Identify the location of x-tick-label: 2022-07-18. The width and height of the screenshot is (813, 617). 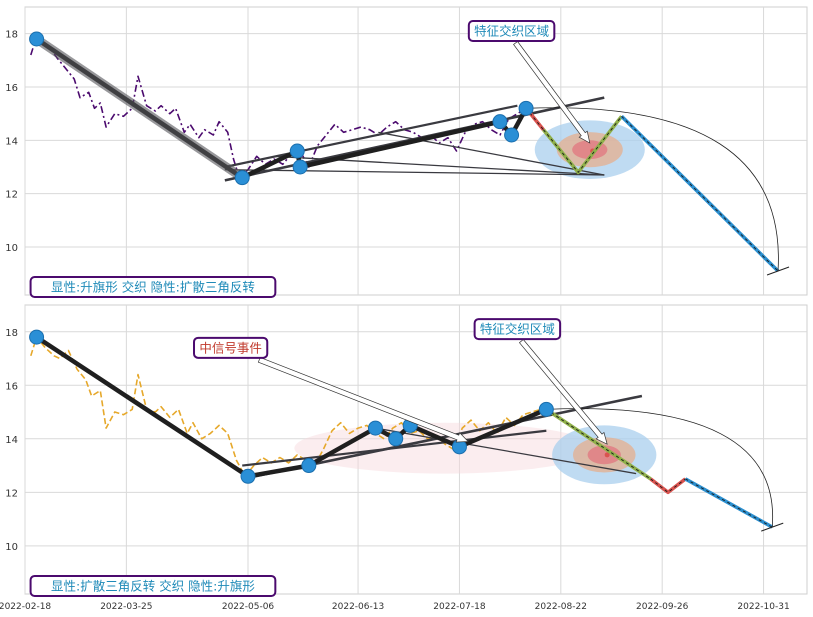
(459, 607).